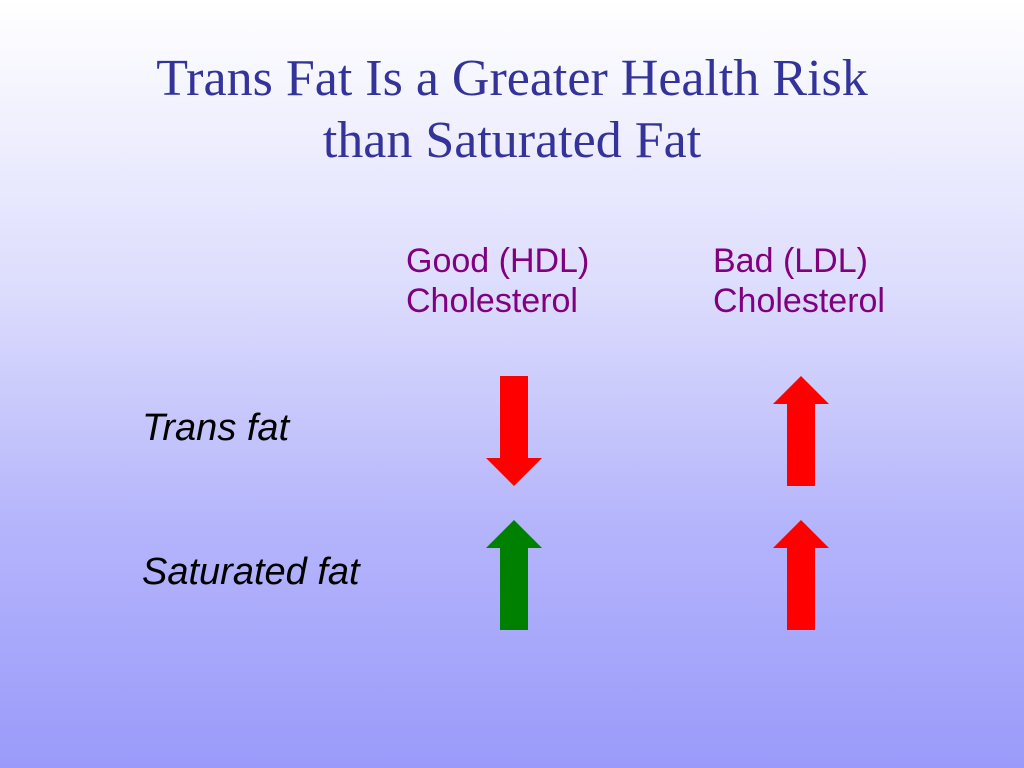 This screenshot has height=768, width=1024. I want to click on saturated-fat-ldl-arrow-icon, so click(801, 575).